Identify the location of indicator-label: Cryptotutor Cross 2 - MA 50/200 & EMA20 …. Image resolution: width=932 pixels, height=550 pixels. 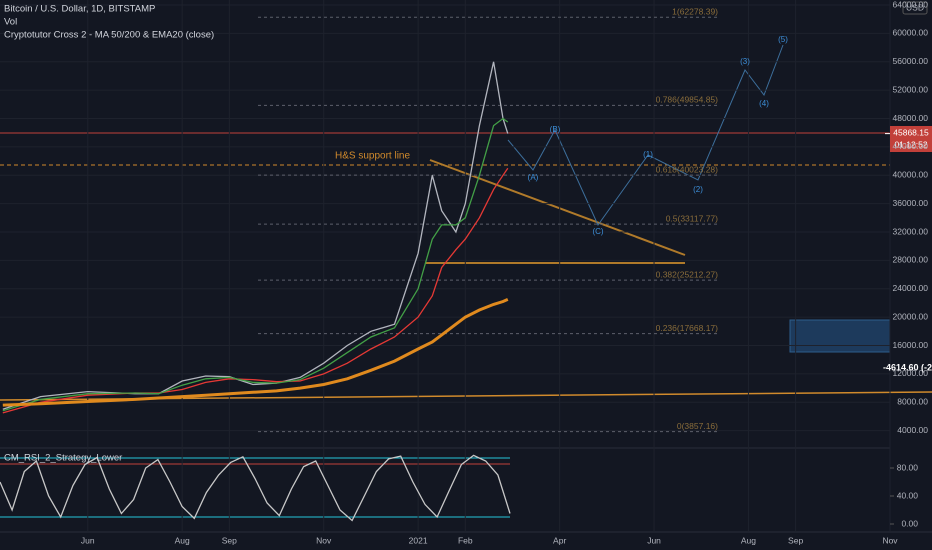
(109, 35).